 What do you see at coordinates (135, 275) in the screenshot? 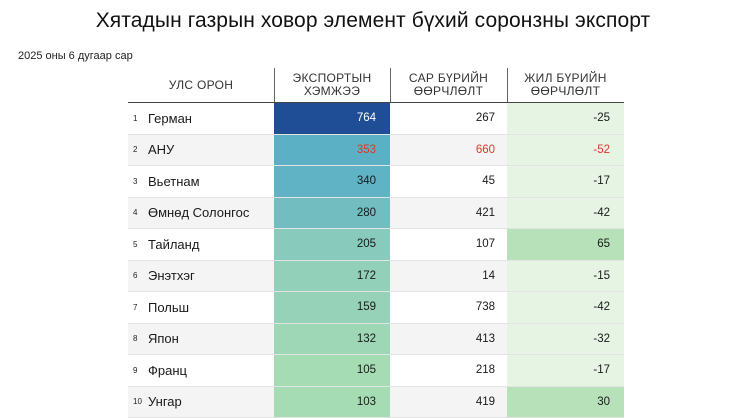
I see `rank-label: 6` at bounding box center [135, 275].